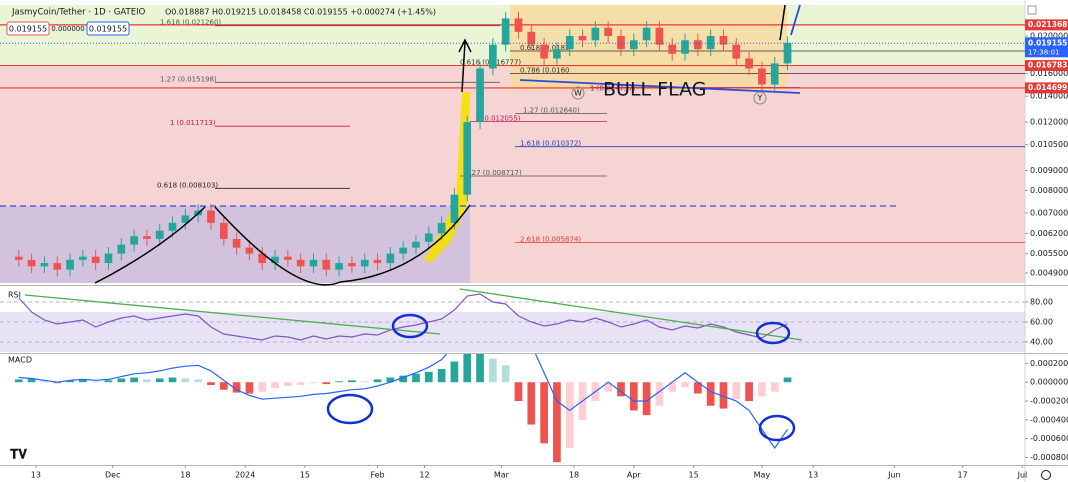 The height and width of the screenshot is (482, 1068). I want to click on pane-title: RSI, so click(14, 295).